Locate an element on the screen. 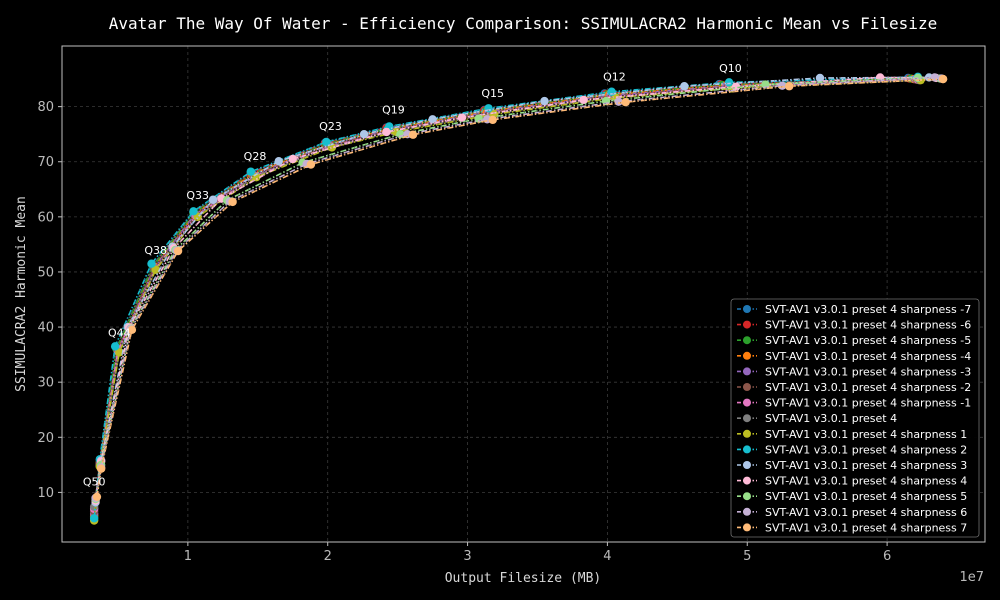 This screenshot has width=1000, height=600. legend-label: SVT-AV1 v3.0.1 preset 4 sharpness 2 is located at coordinates (866, 449).